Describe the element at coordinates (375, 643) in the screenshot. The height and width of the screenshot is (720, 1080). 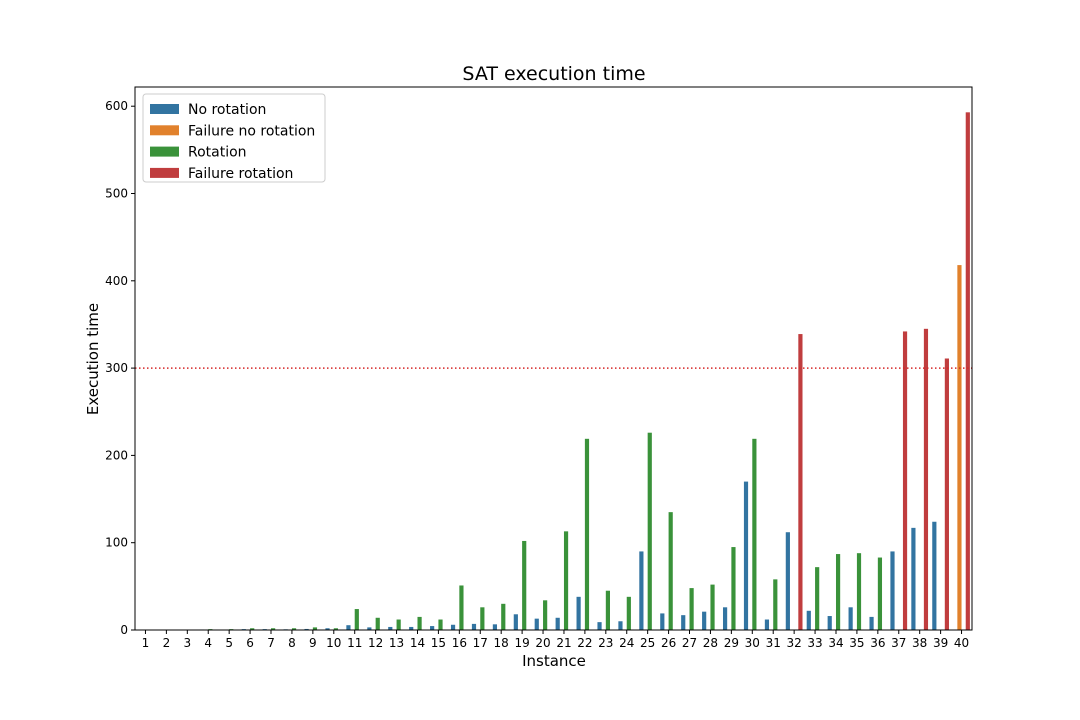
I see `x-tick-label: 12` at that location.